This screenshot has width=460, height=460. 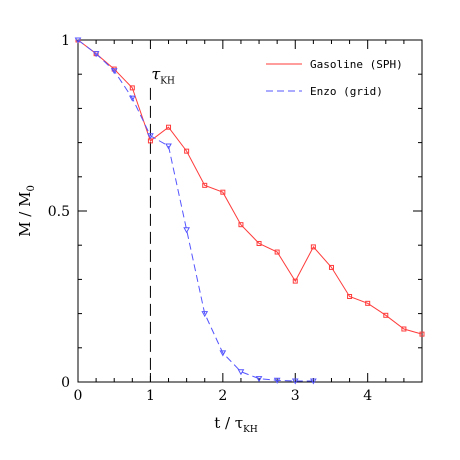 What do you see at coordinates (65, 383) in the screenshot?
I see `y-tick-label: 0` at bounding box center [65, 383].